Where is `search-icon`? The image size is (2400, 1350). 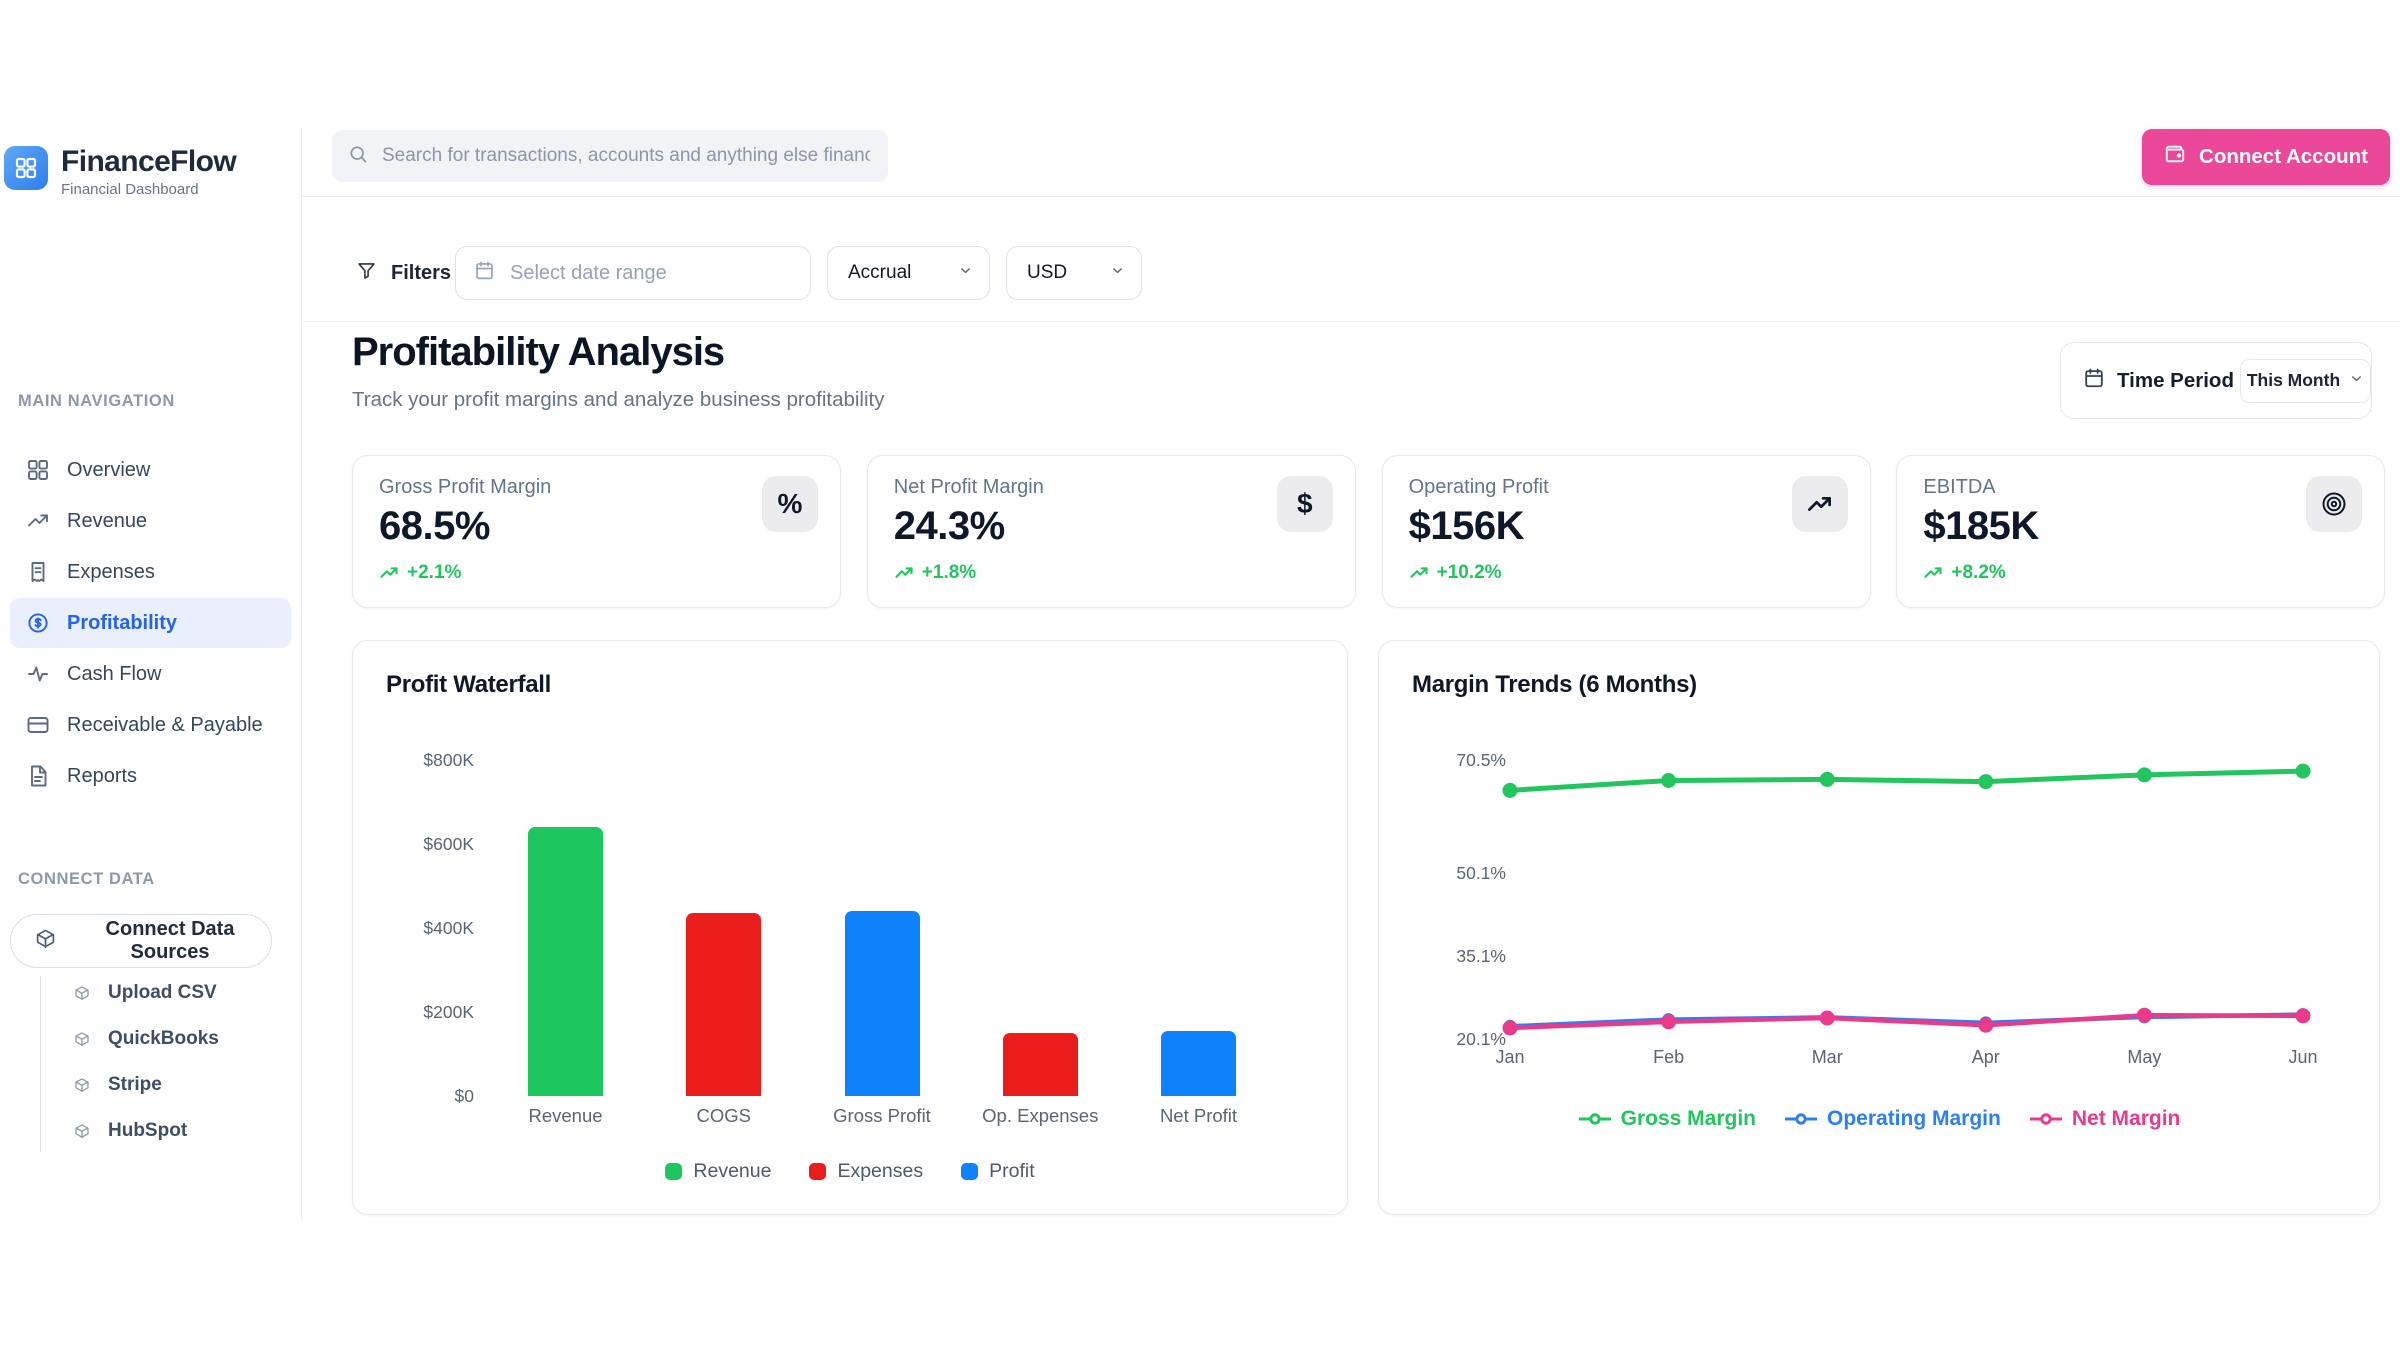 search-icon is located at coordinates (358, 156).